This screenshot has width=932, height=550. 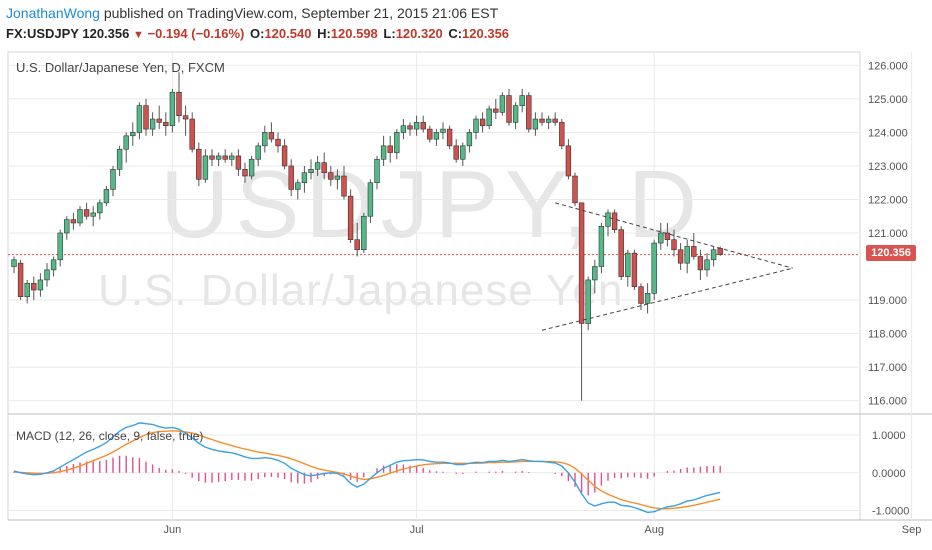 What do you see at coordinates (888, 200) in the screenshot?
I see `price-tick-label: 122.000` at bounding box center [888, 200].